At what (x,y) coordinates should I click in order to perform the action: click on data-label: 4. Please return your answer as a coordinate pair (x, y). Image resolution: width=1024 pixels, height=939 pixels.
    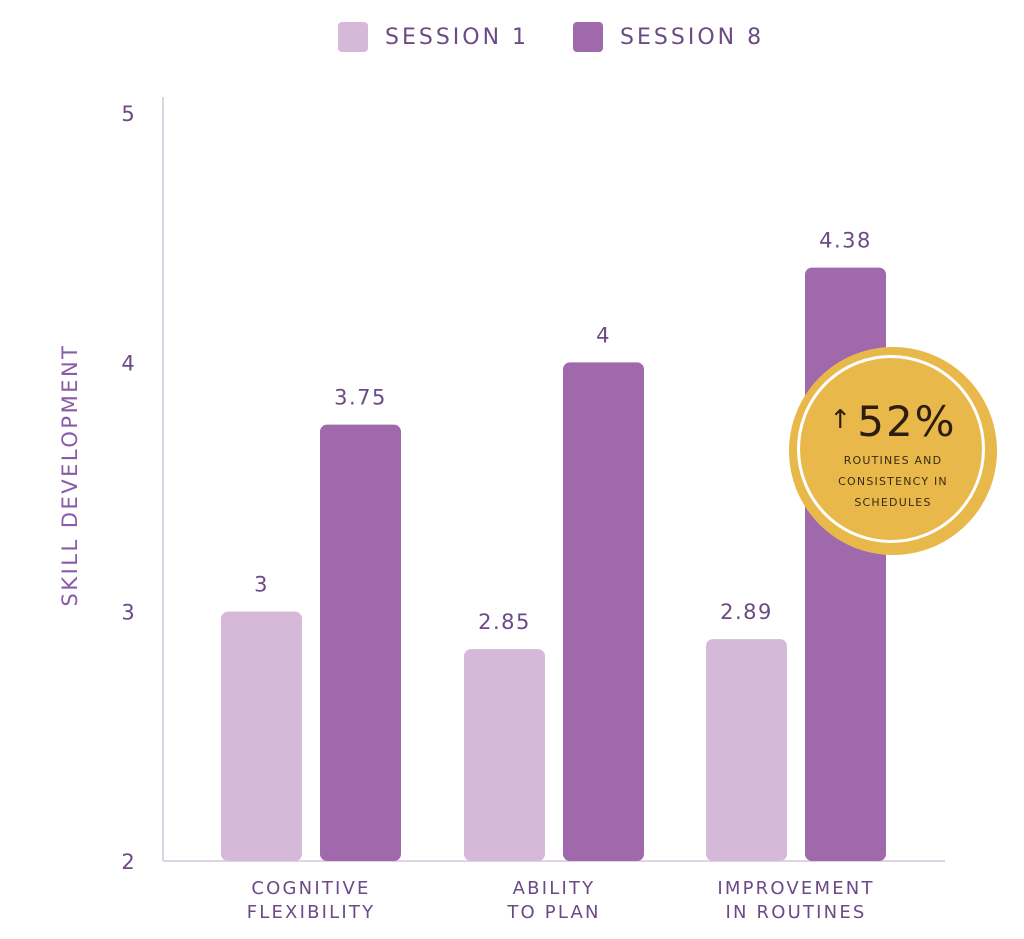
    Looking at the image, I should click on (603, 335).